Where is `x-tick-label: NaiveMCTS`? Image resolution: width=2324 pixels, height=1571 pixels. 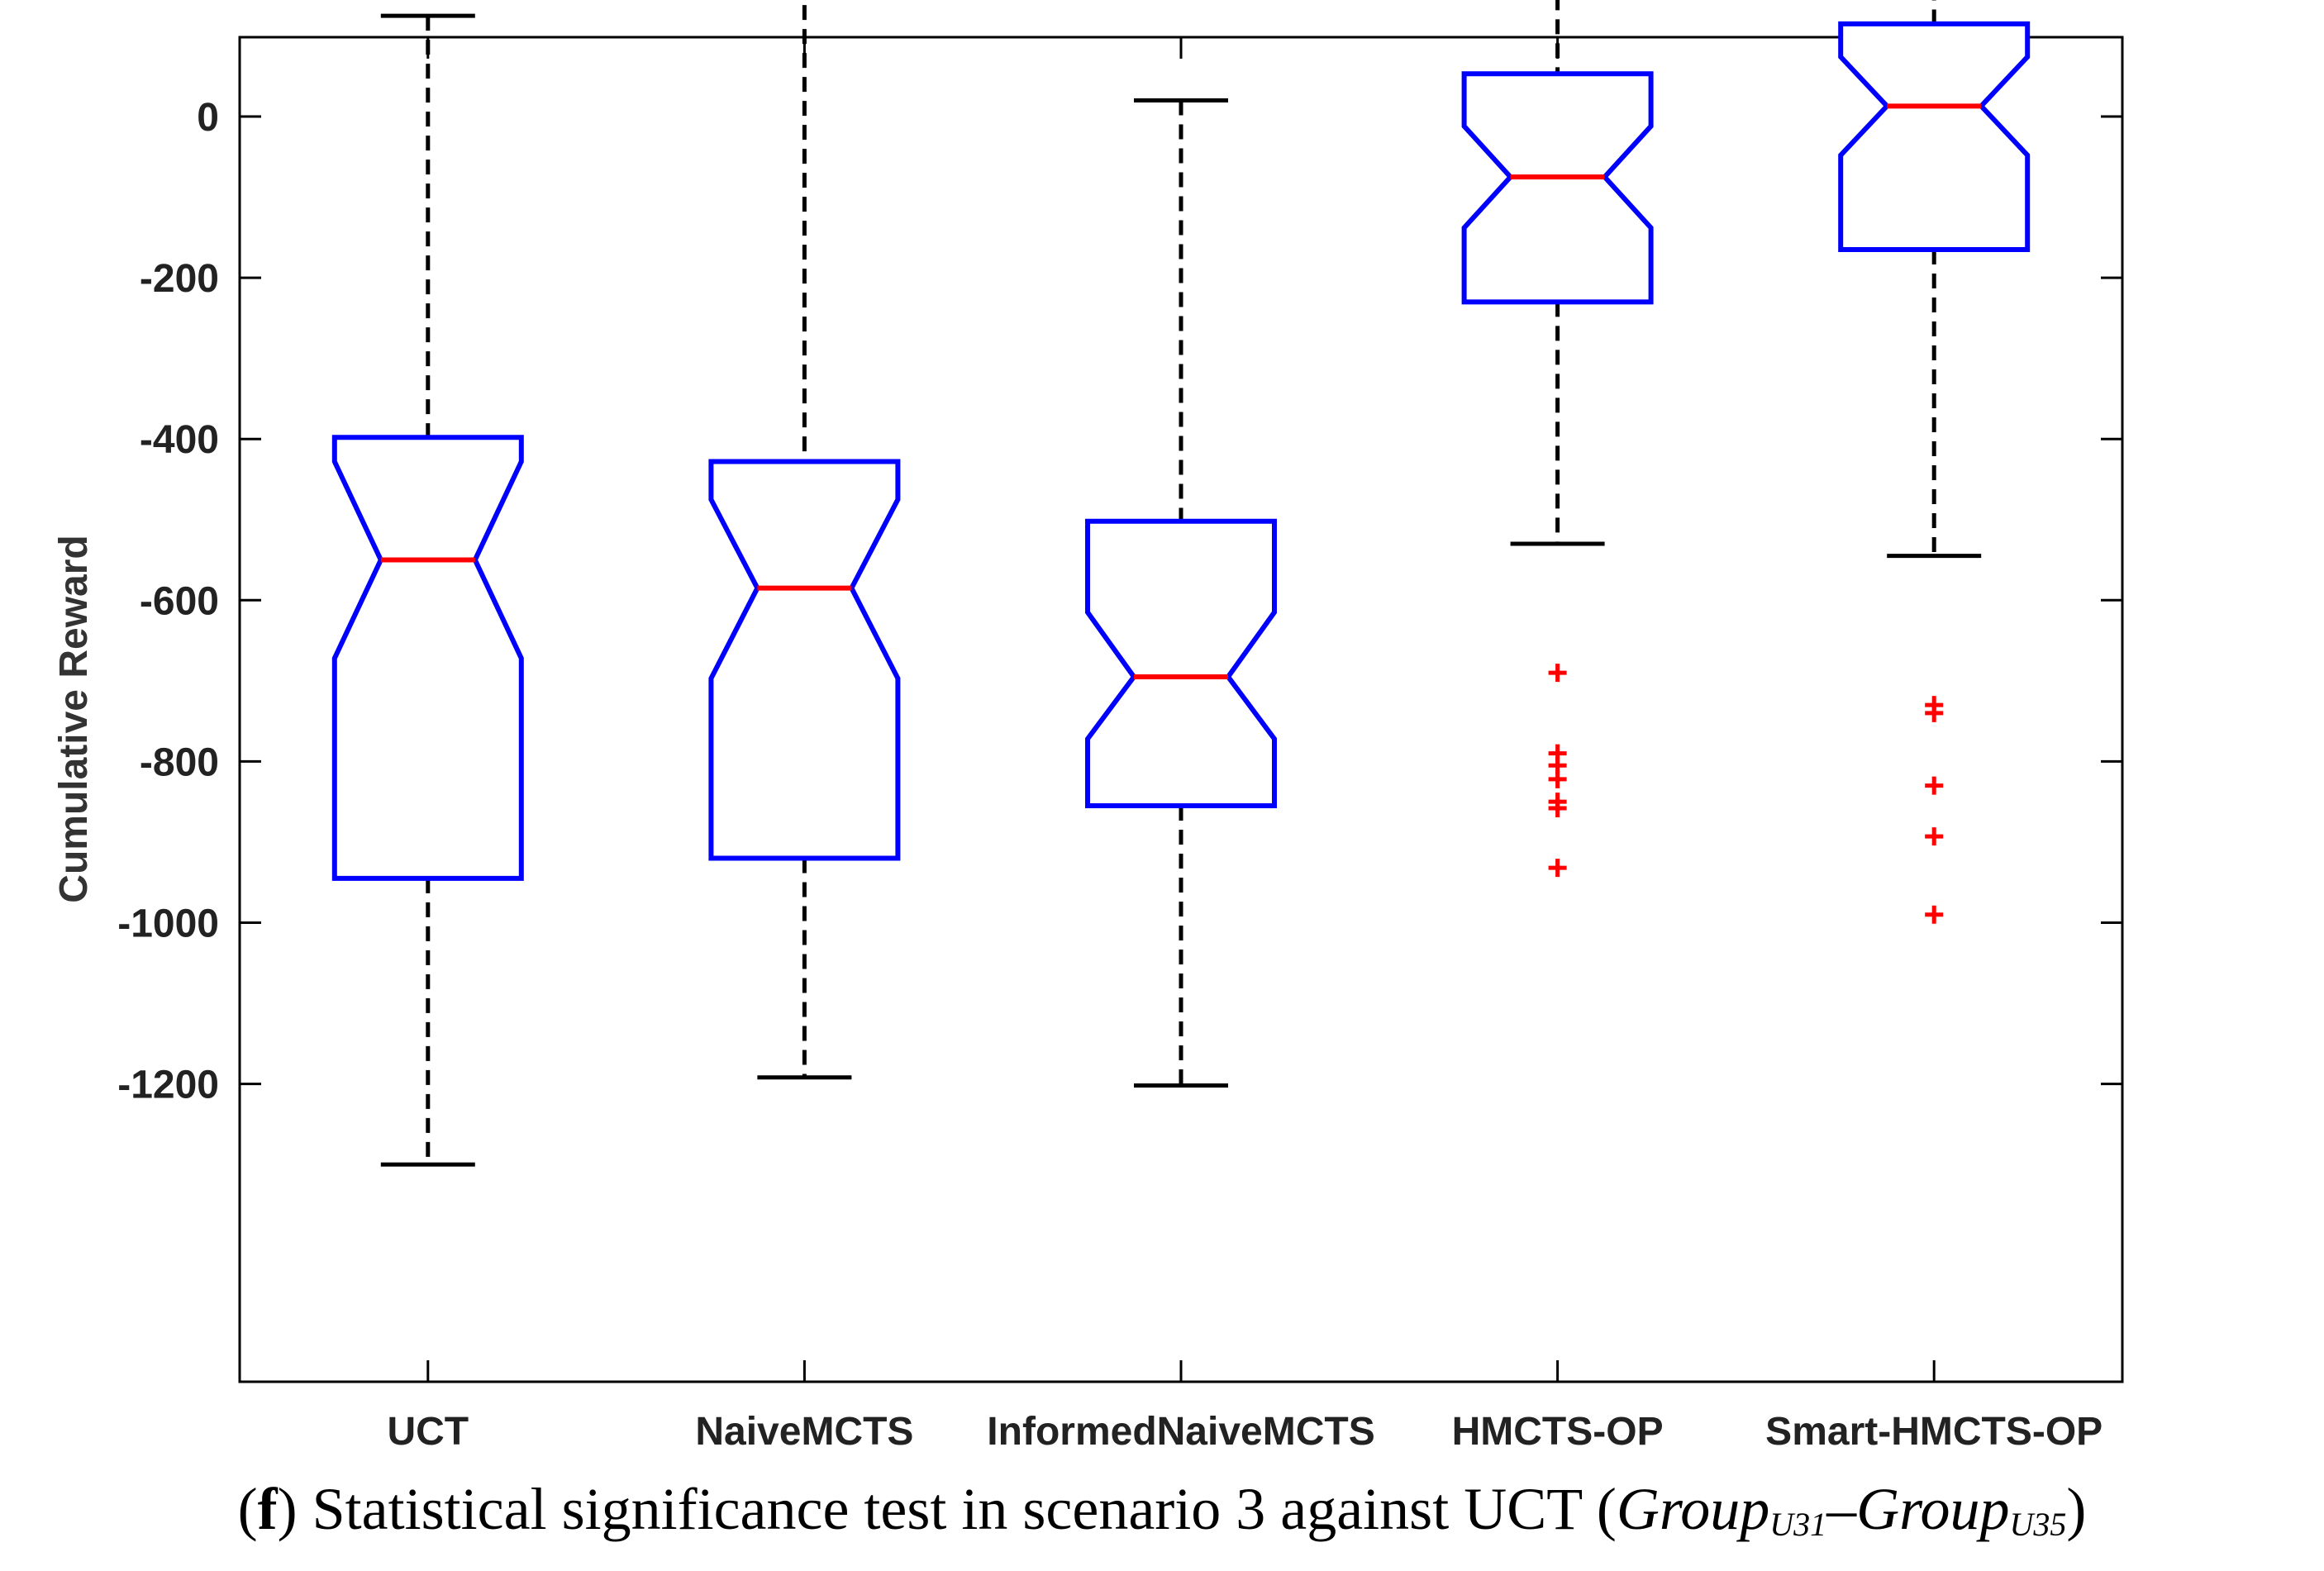 x-tick-label: NaiveMCTS is located at coordinates (804, 1432).